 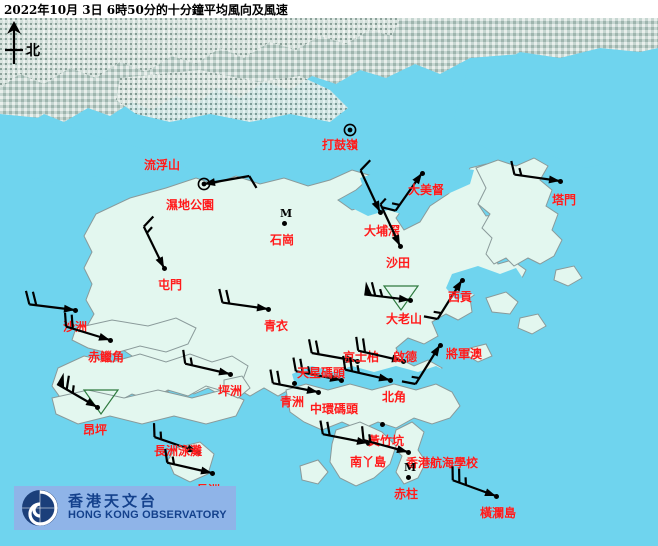 I want to click on north-label: 北, so click(x=33, y=51).